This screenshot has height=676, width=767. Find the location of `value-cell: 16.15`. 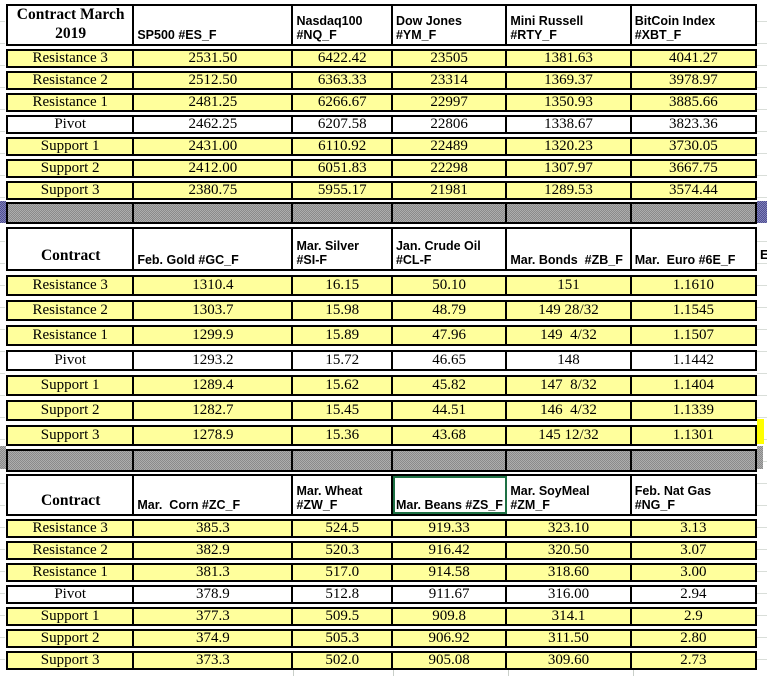

value-cell: 16.15 is located at coordinates (343, 285).